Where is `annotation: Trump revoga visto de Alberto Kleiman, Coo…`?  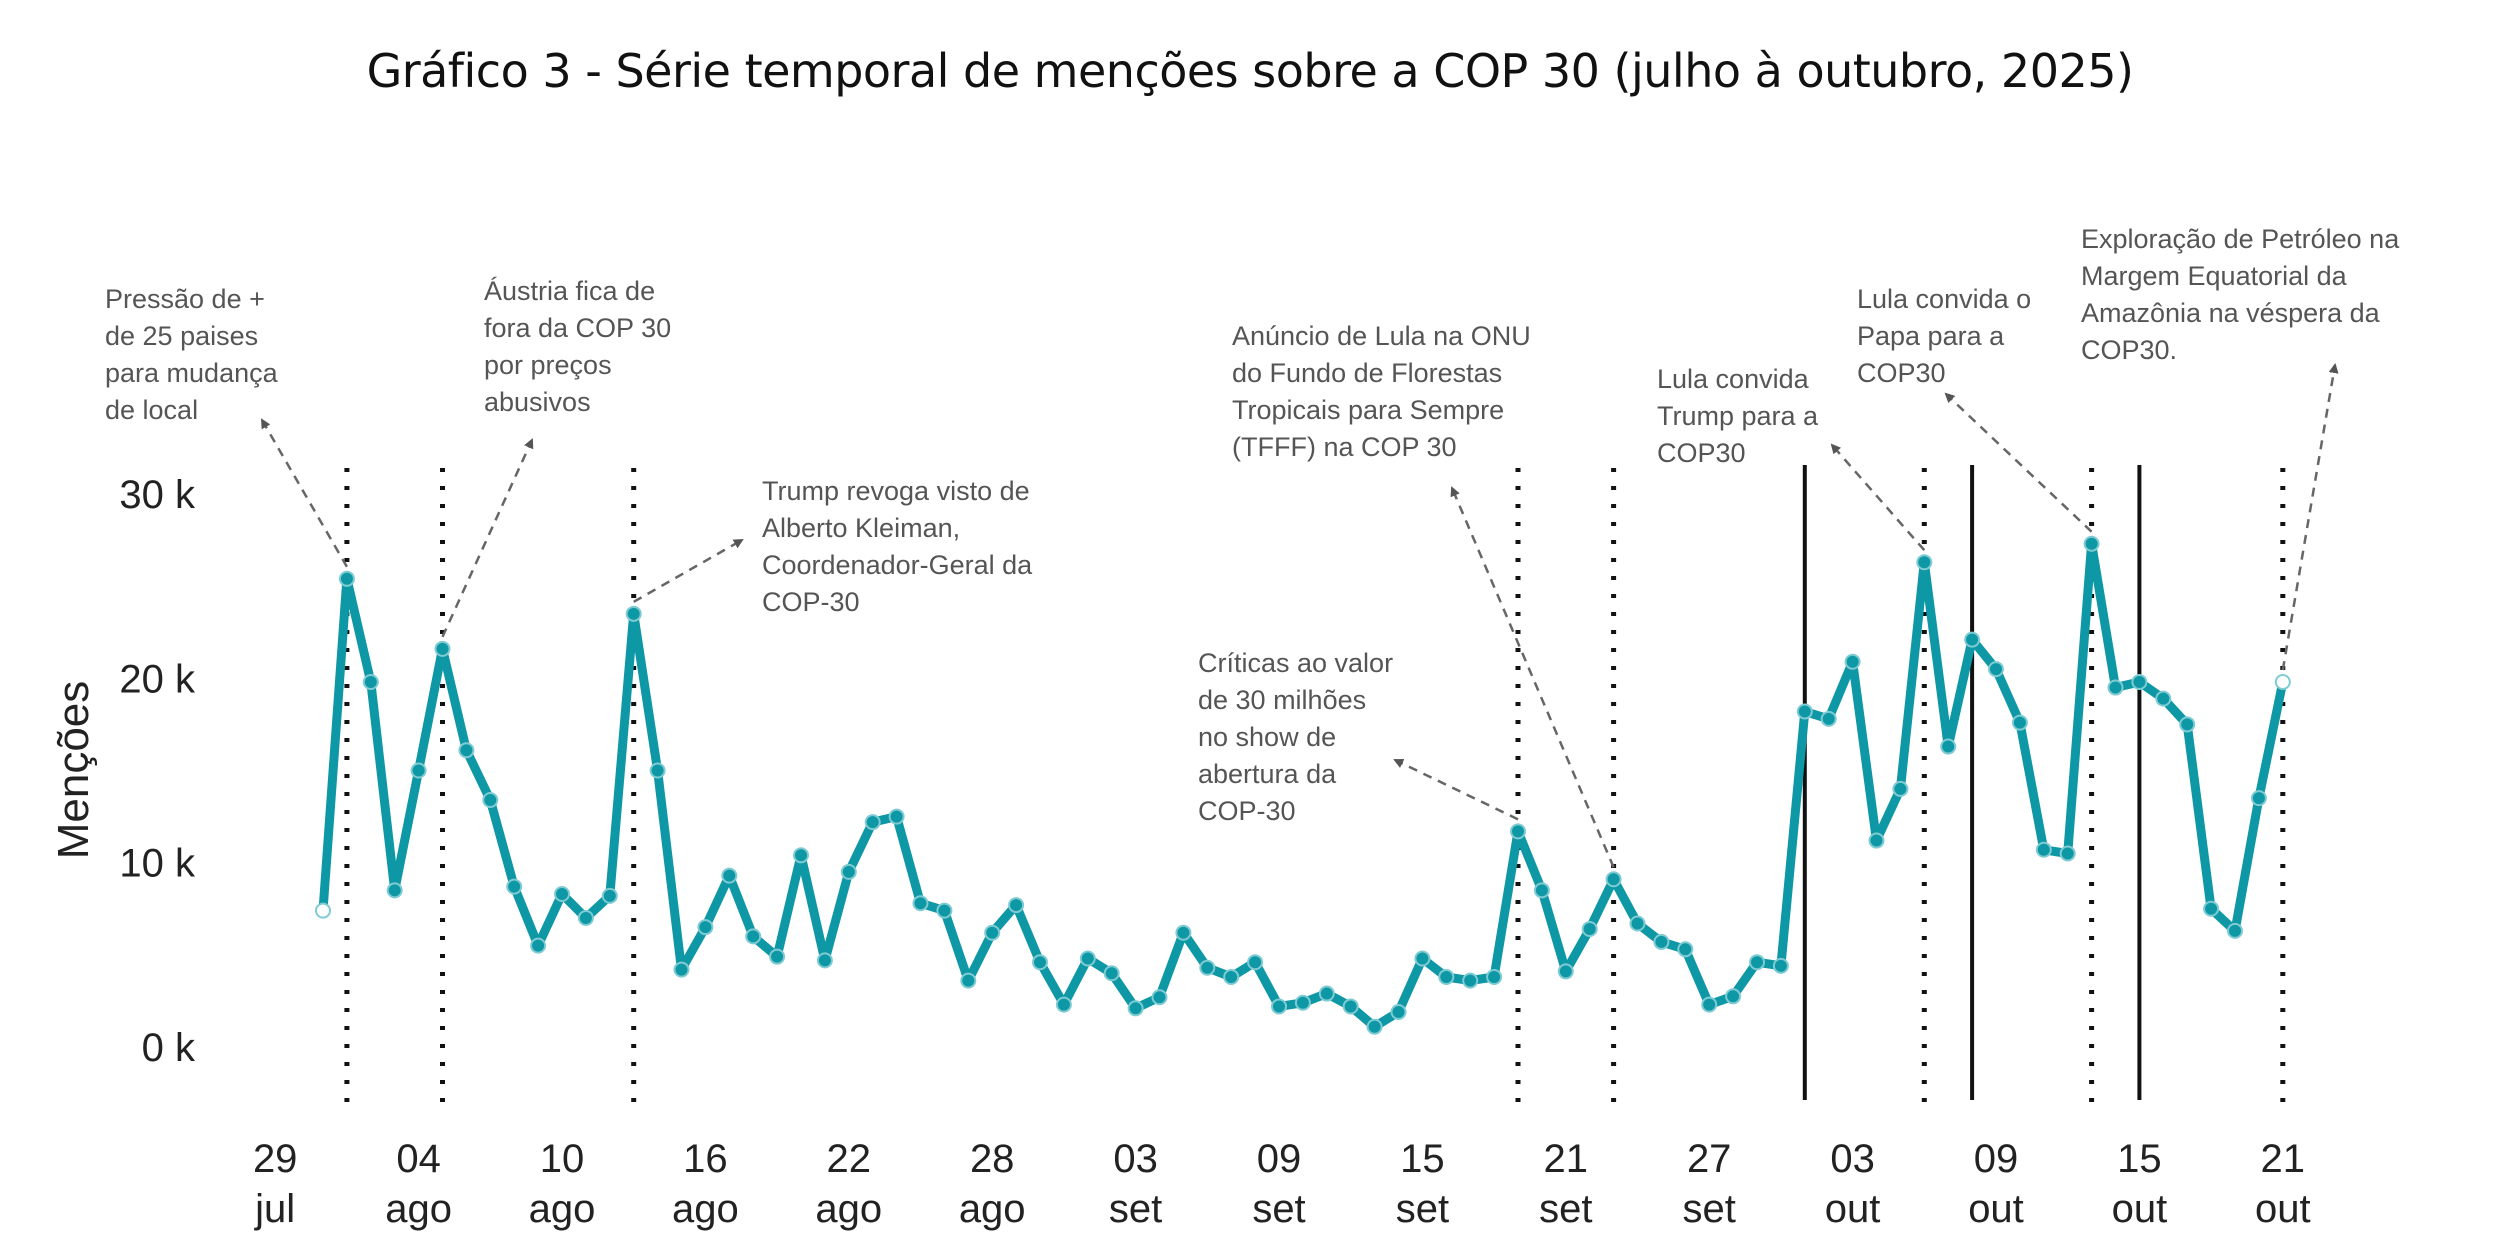 annotation: Trump revoga visto de Alberto Kleiman, Coo… is located at coordinates (833, 546).